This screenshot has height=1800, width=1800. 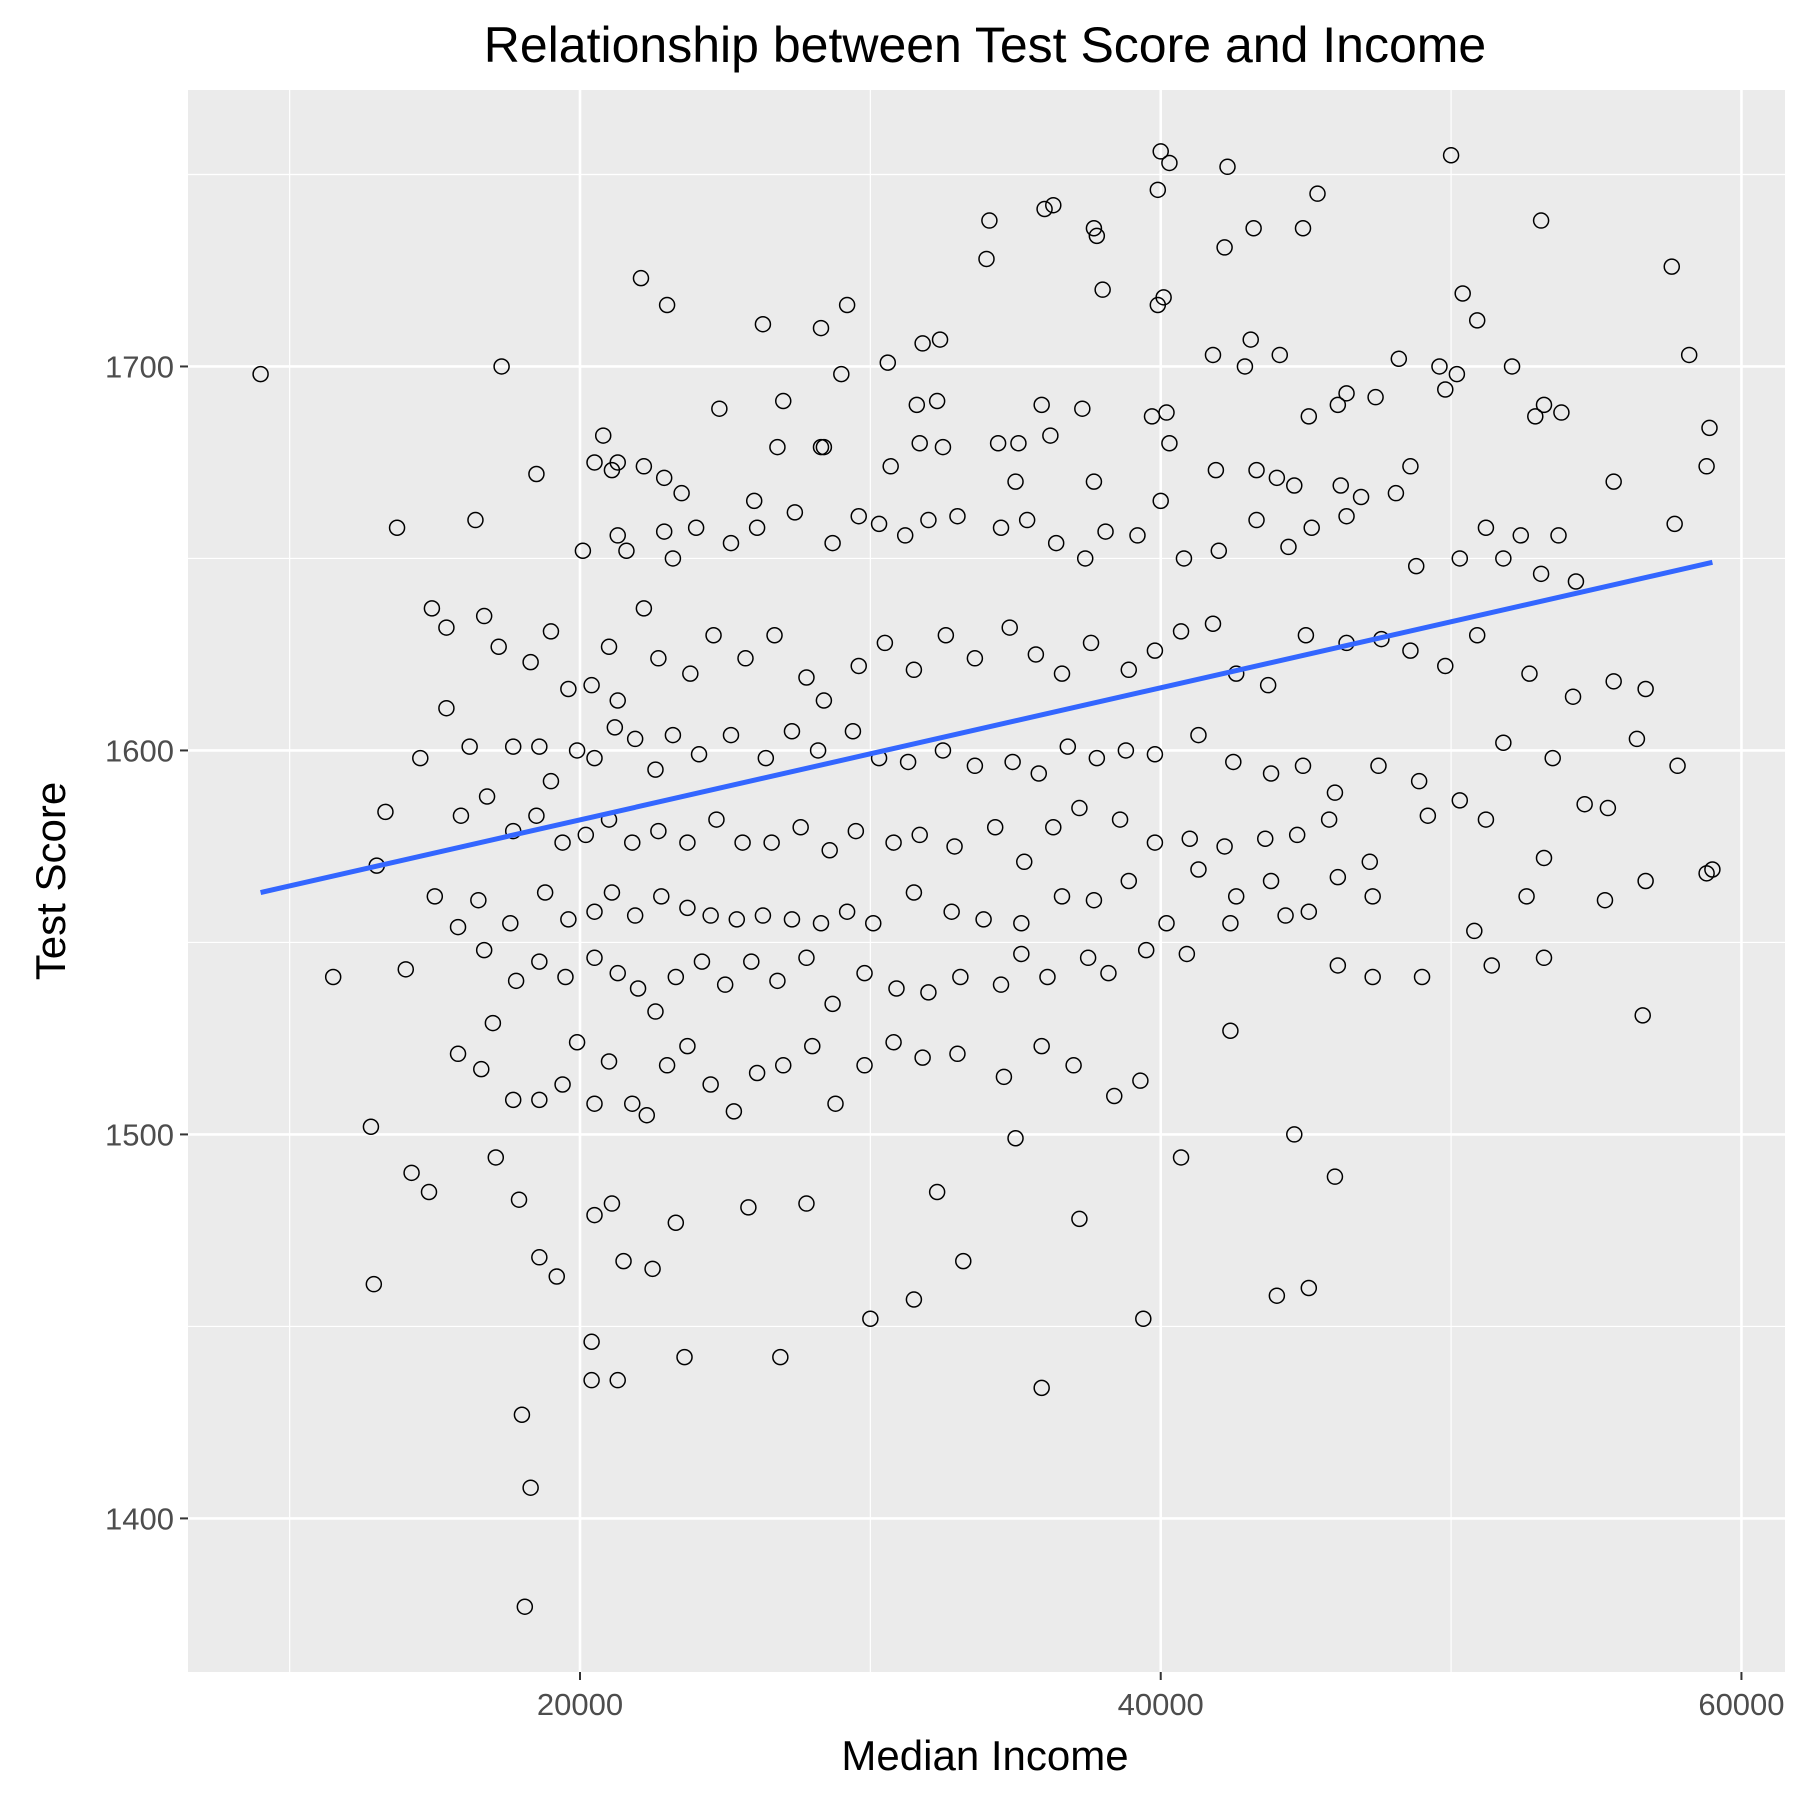 What do you see at coordinates (146, 942) in the screenshot?
I see `y-axis-ticks: 1400 1500 1600 1700` at bounding box center [146, 942].